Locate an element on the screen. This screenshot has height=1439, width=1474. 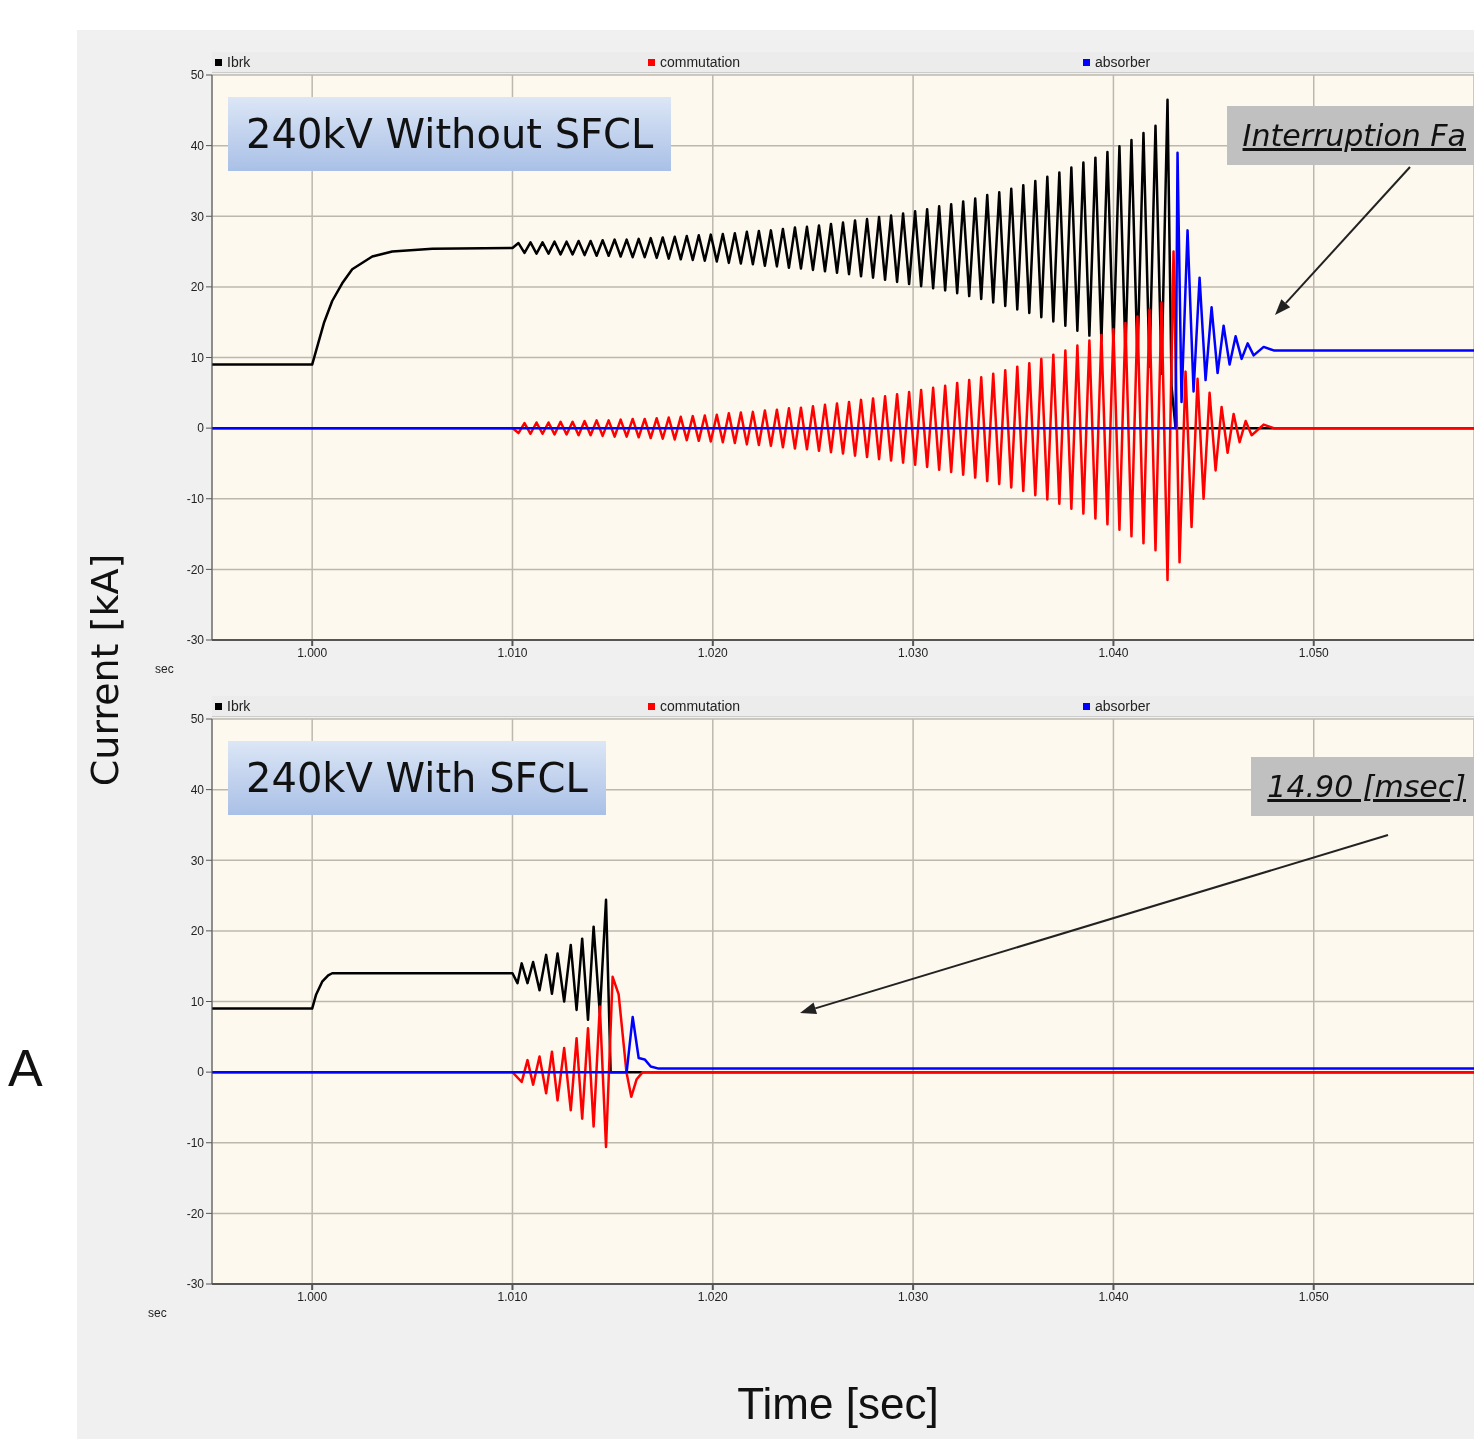
y-axis-title: Current [kA] is located at coordinates (105, 670).